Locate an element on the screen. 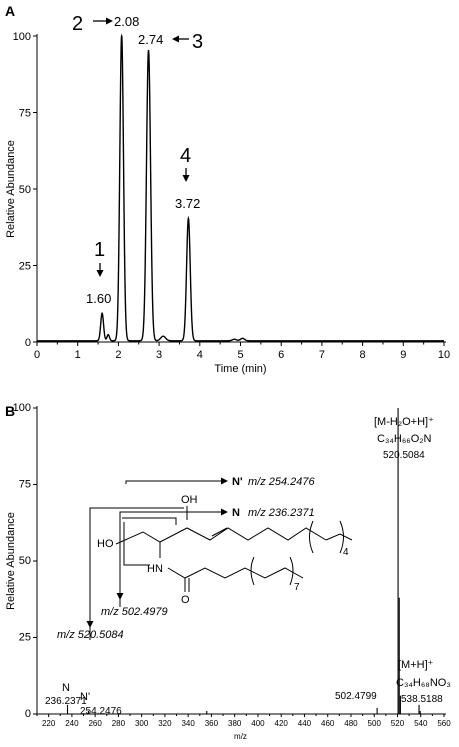  x-tick-label: 260 is located at coordinates (95, 723).